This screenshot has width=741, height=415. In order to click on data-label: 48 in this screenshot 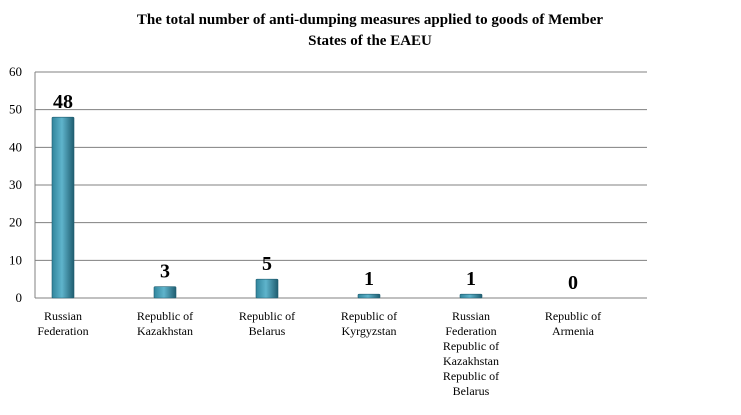, I will do `click(63, 102)`.